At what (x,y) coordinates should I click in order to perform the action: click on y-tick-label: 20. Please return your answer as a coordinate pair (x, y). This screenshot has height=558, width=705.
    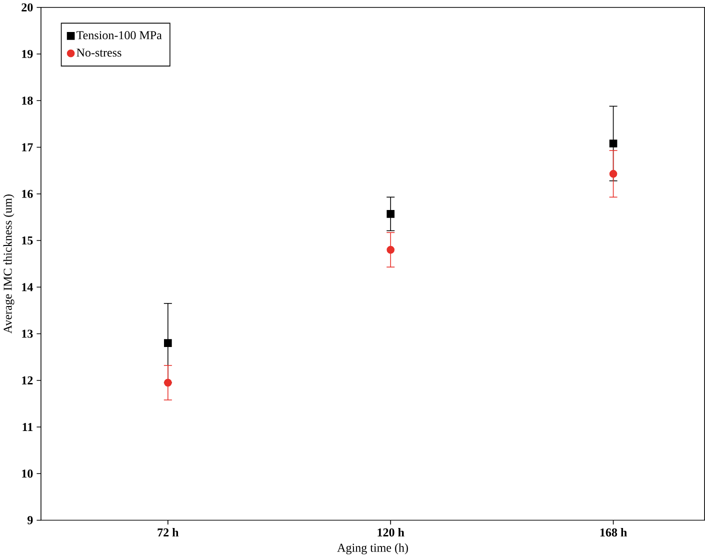
    Looking at the image, I should click on (27, 8).